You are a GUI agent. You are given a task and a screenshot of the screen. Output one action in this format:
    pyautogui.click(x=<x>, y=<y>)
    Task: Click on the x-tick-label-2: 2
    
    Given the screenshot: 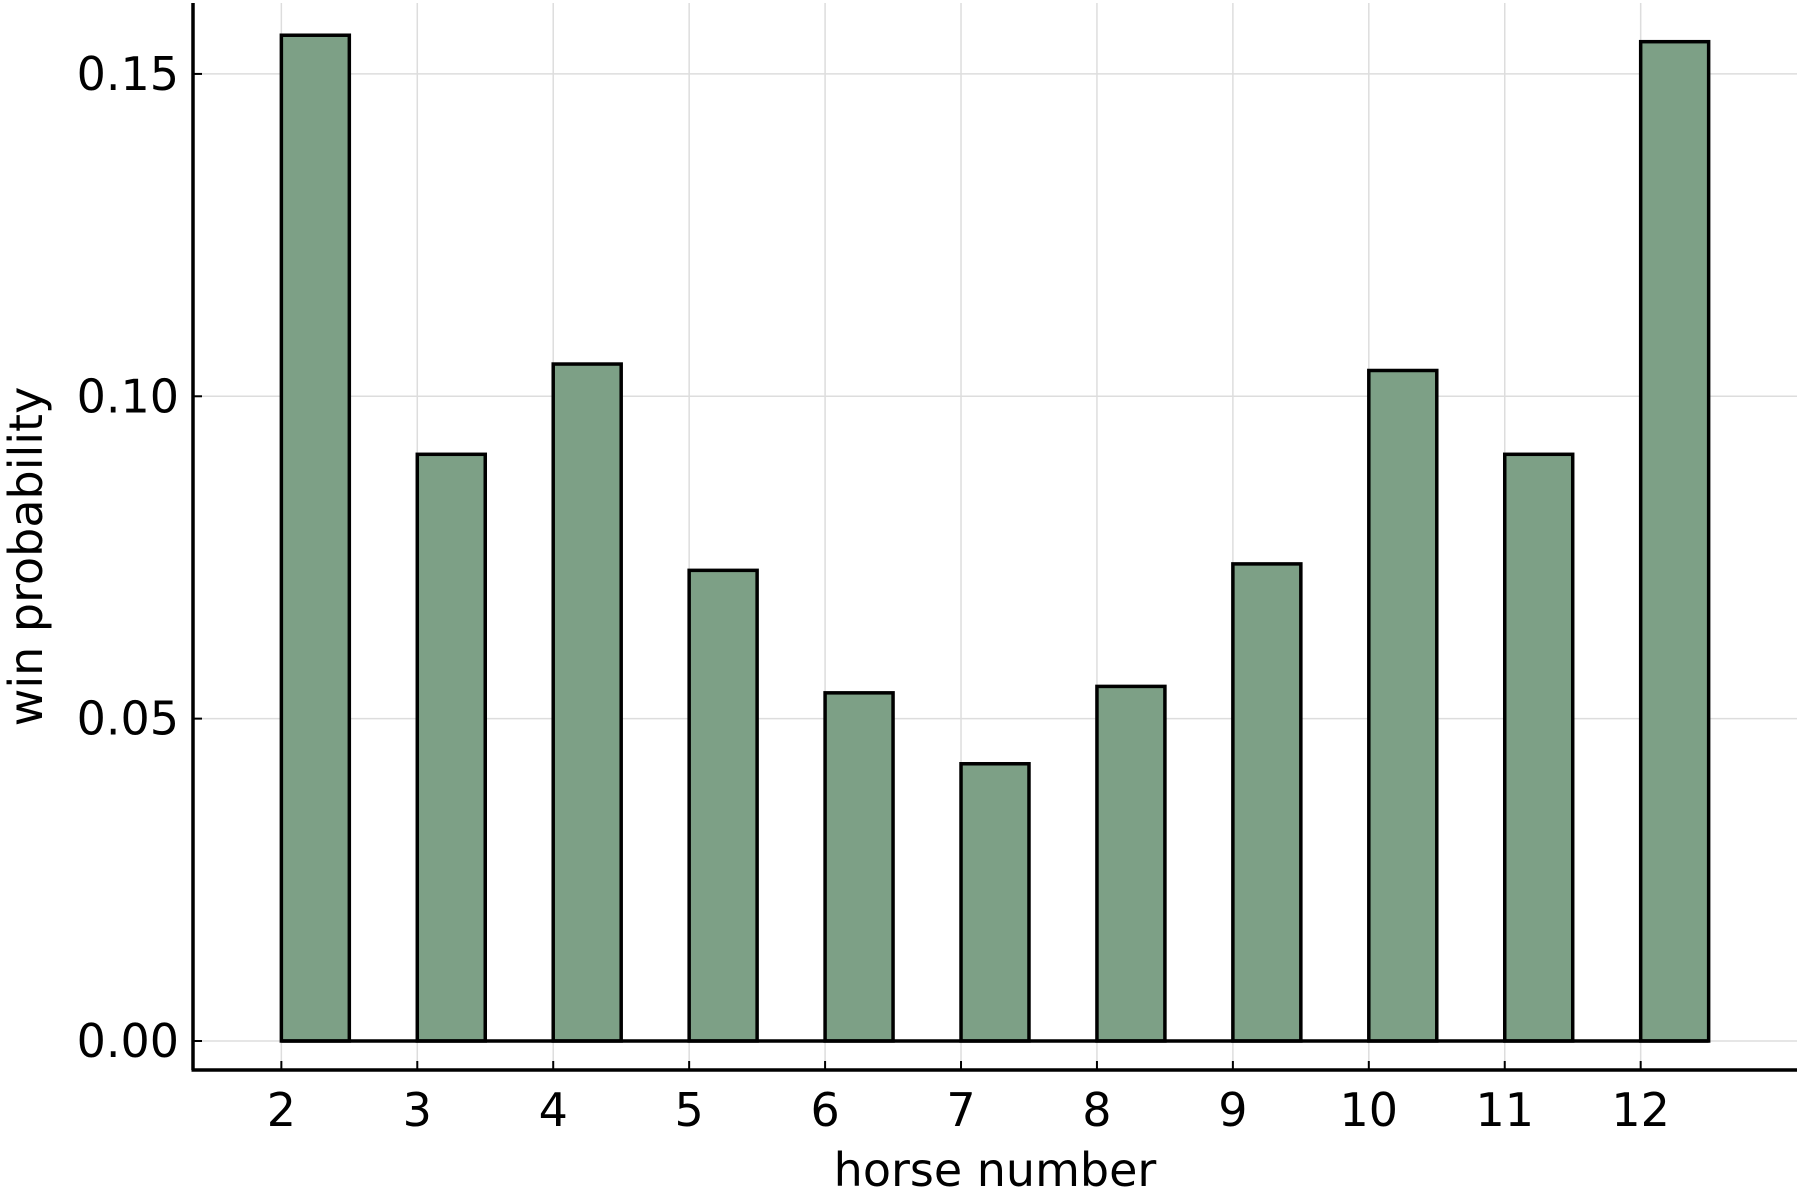 What is the action you would take?
    pyautogui.click(x=281, y=1110)
    